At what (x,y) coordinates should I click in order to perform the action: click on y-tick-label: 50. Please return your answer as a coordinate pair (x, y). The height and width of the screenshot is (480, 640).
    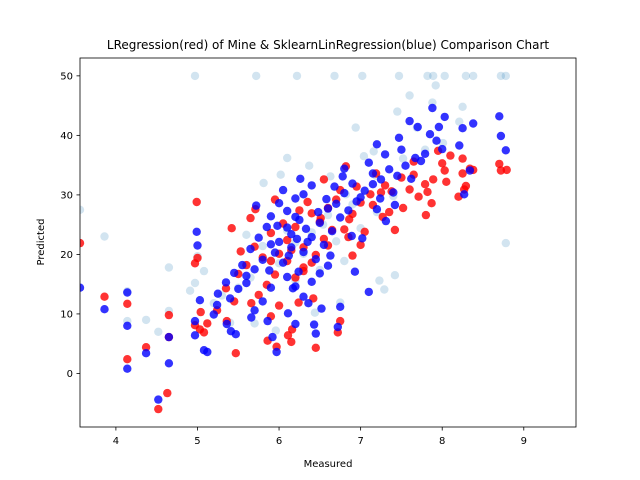
    Looking at the image, I should click on (66, 76).